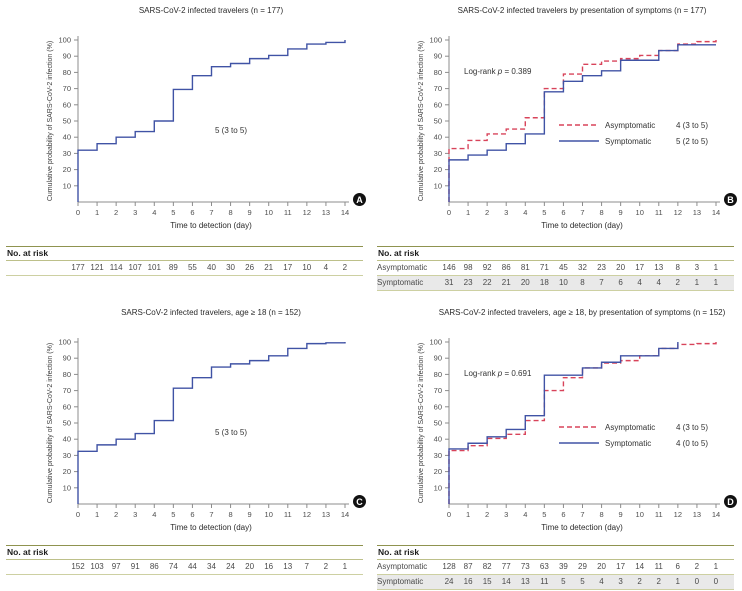 The width and height of the screenshot is (742, 591). What do you see at coordinates (173, 267) in the screenshot?
I see `risk-value: 89` at bounding box center [173, 267].